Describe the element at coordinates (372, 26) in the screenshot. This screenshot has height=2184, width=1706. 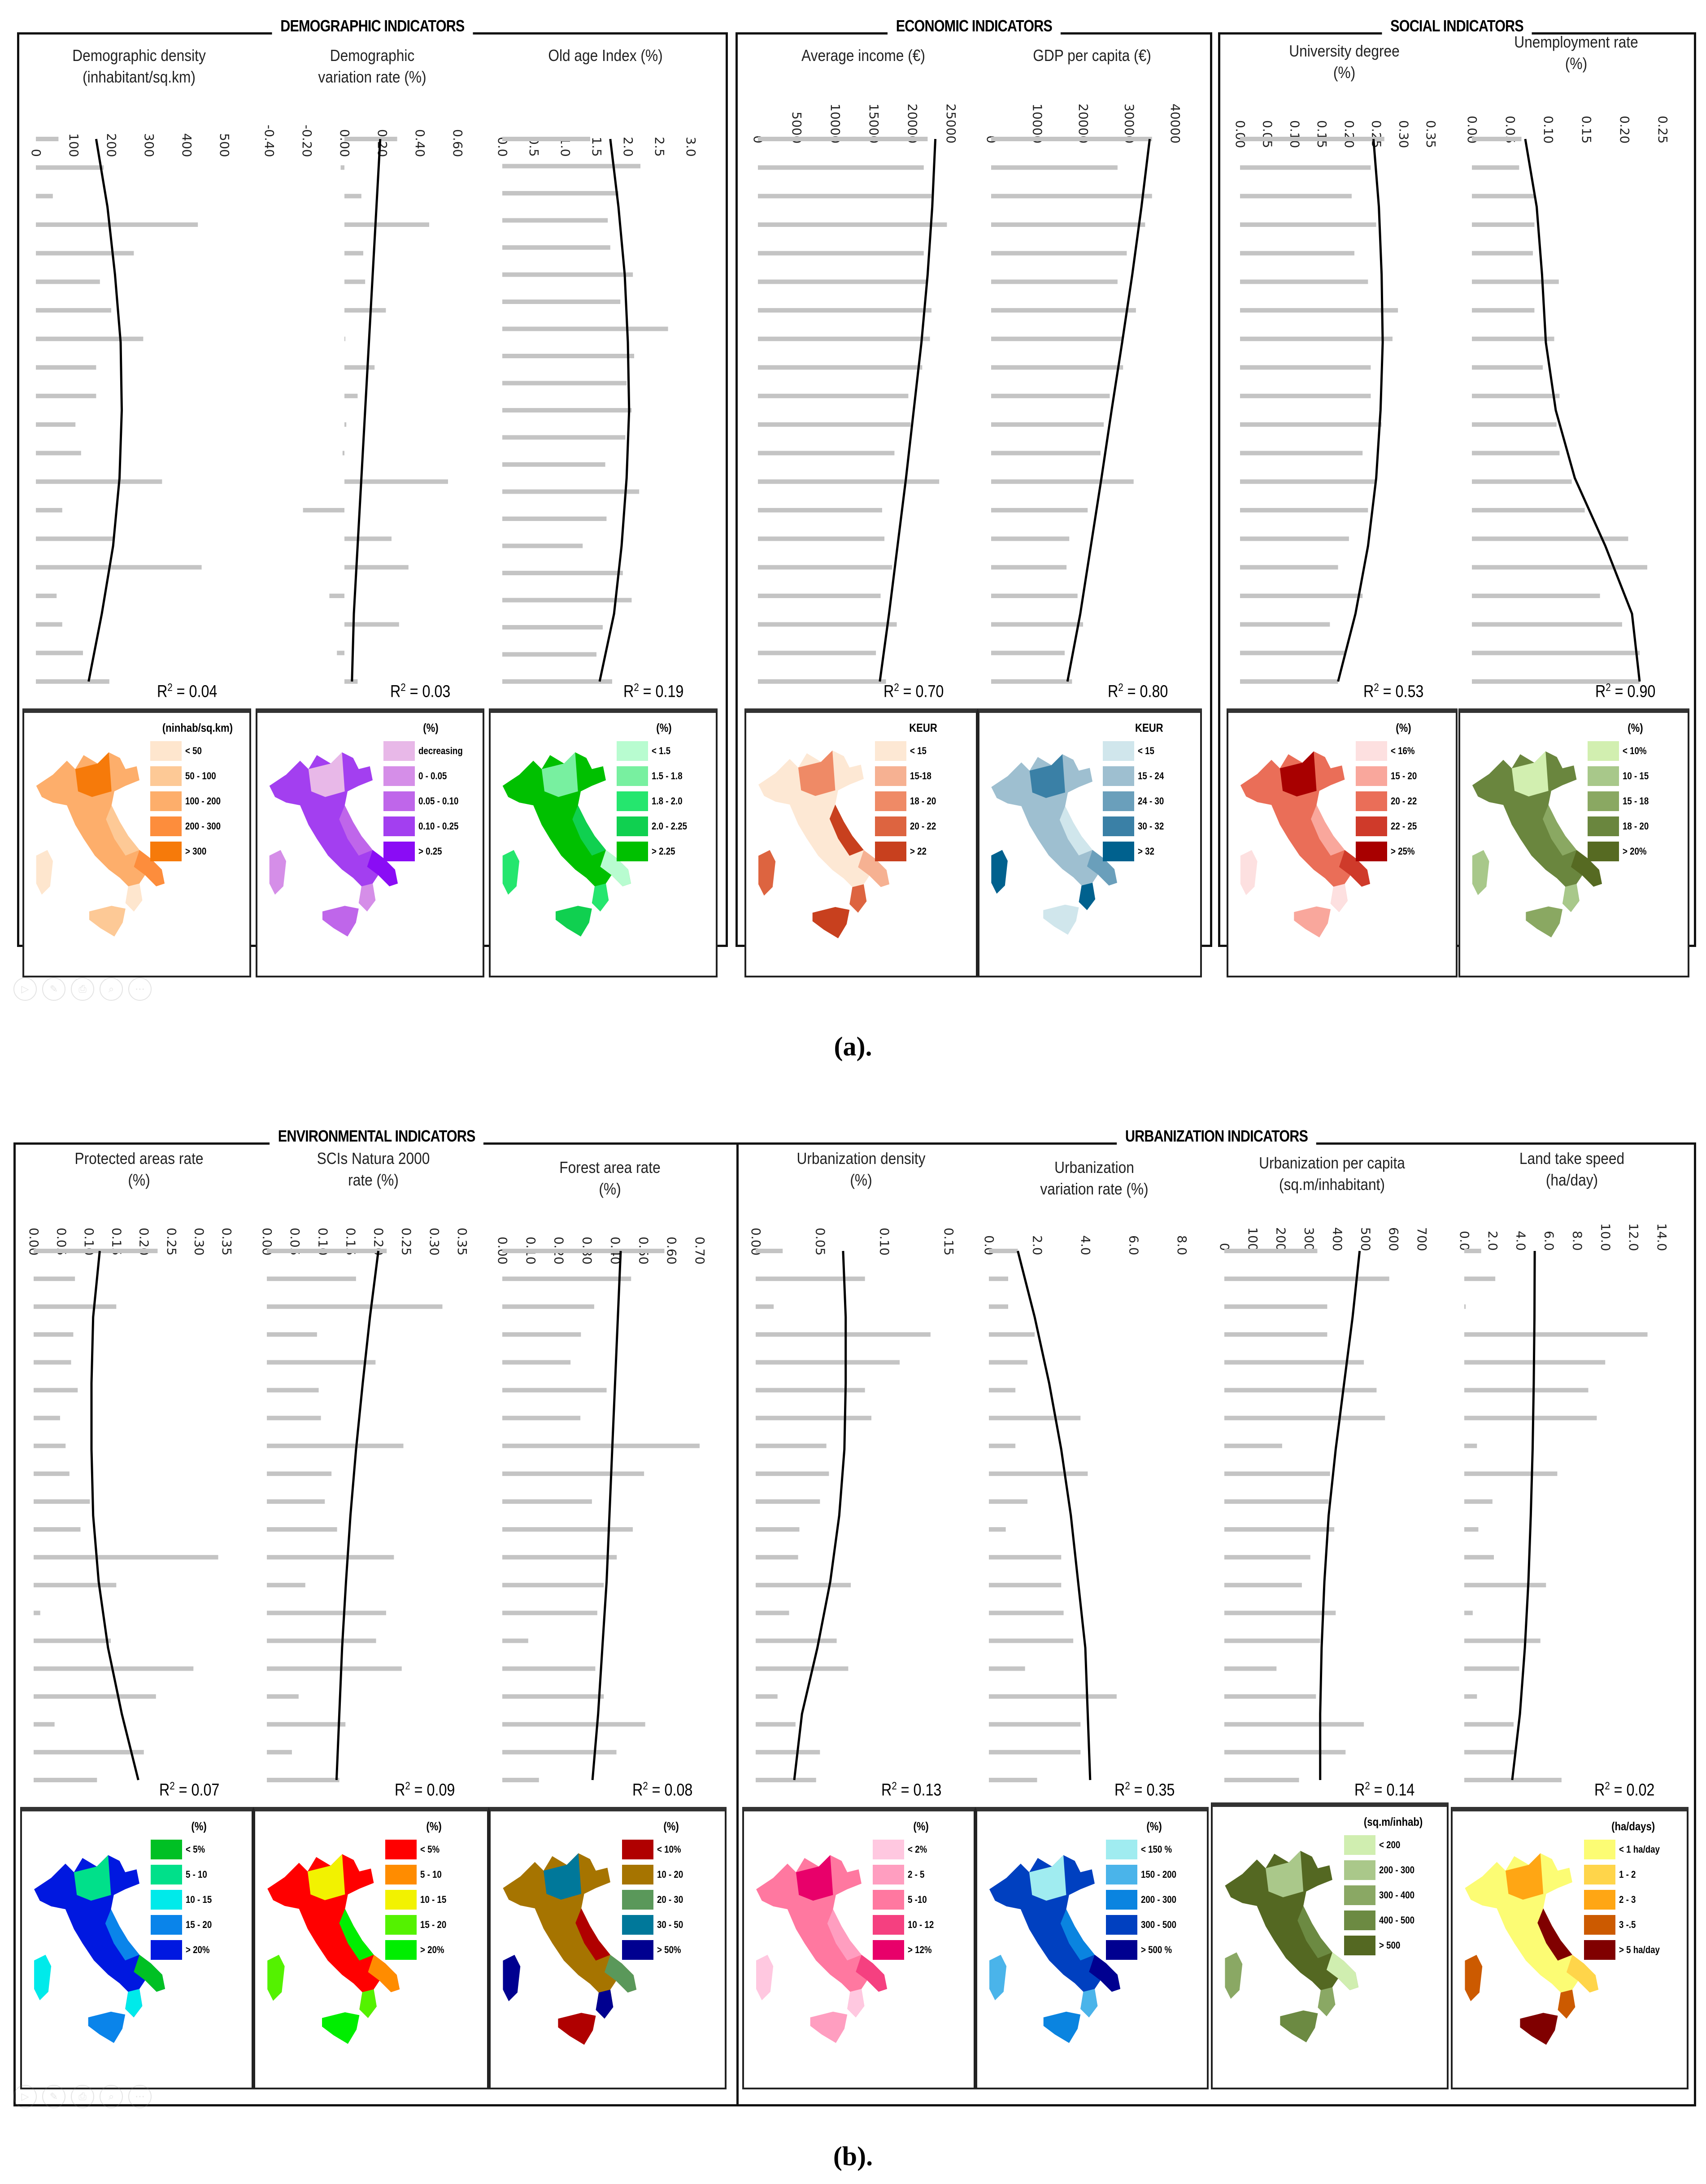
I see `group-title-demographic: DEMOGRAPHIC INDICATORS` at that location.